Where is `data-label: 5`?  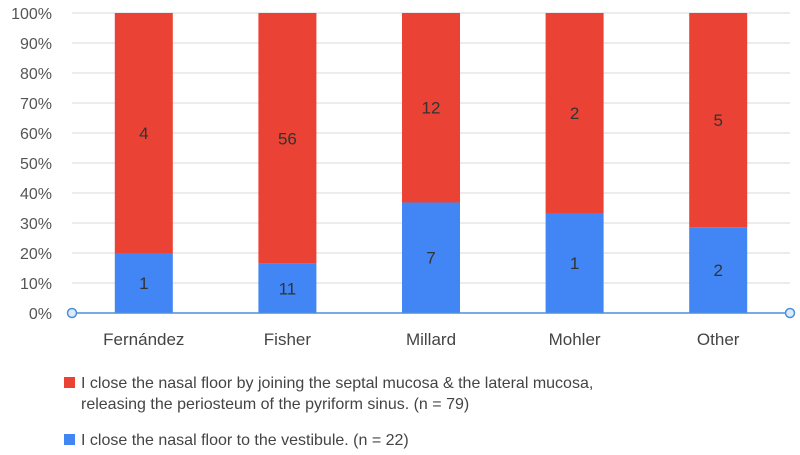 data-label: 5 is located at coordinates (717, 120).